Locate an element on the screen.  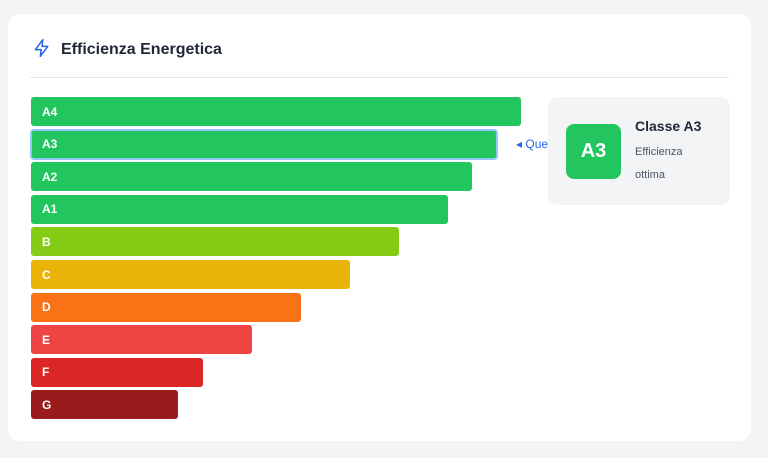
energy-class-bar-c: C is located at coordinates (190, 274).